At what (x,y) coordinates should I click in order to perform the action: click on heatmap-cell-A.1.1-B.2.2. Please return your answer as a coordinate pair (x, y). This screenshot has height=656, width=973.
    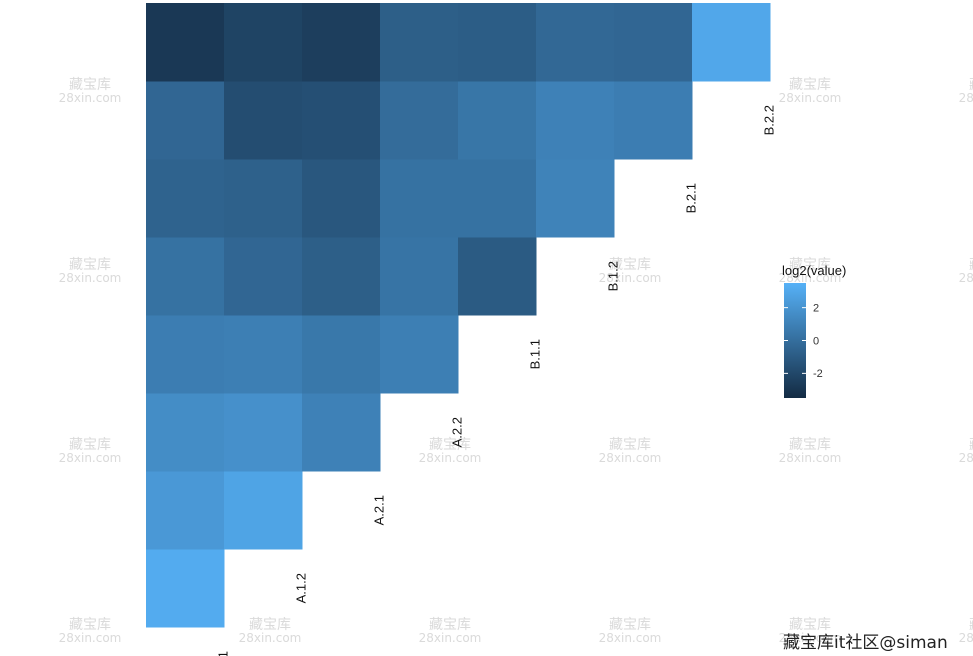
    Looking at the image, I should click on (185, 42).